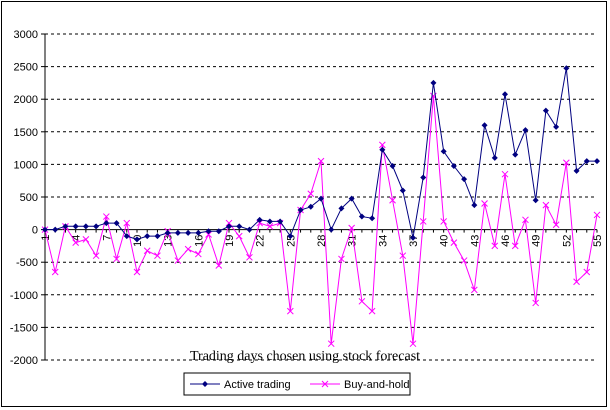 This screenshot has height=410, width=610. What do you see at coordinates (35, 231) in the screenshot?
I see `y-tick-label: 0` at bounding box center [35, 231].